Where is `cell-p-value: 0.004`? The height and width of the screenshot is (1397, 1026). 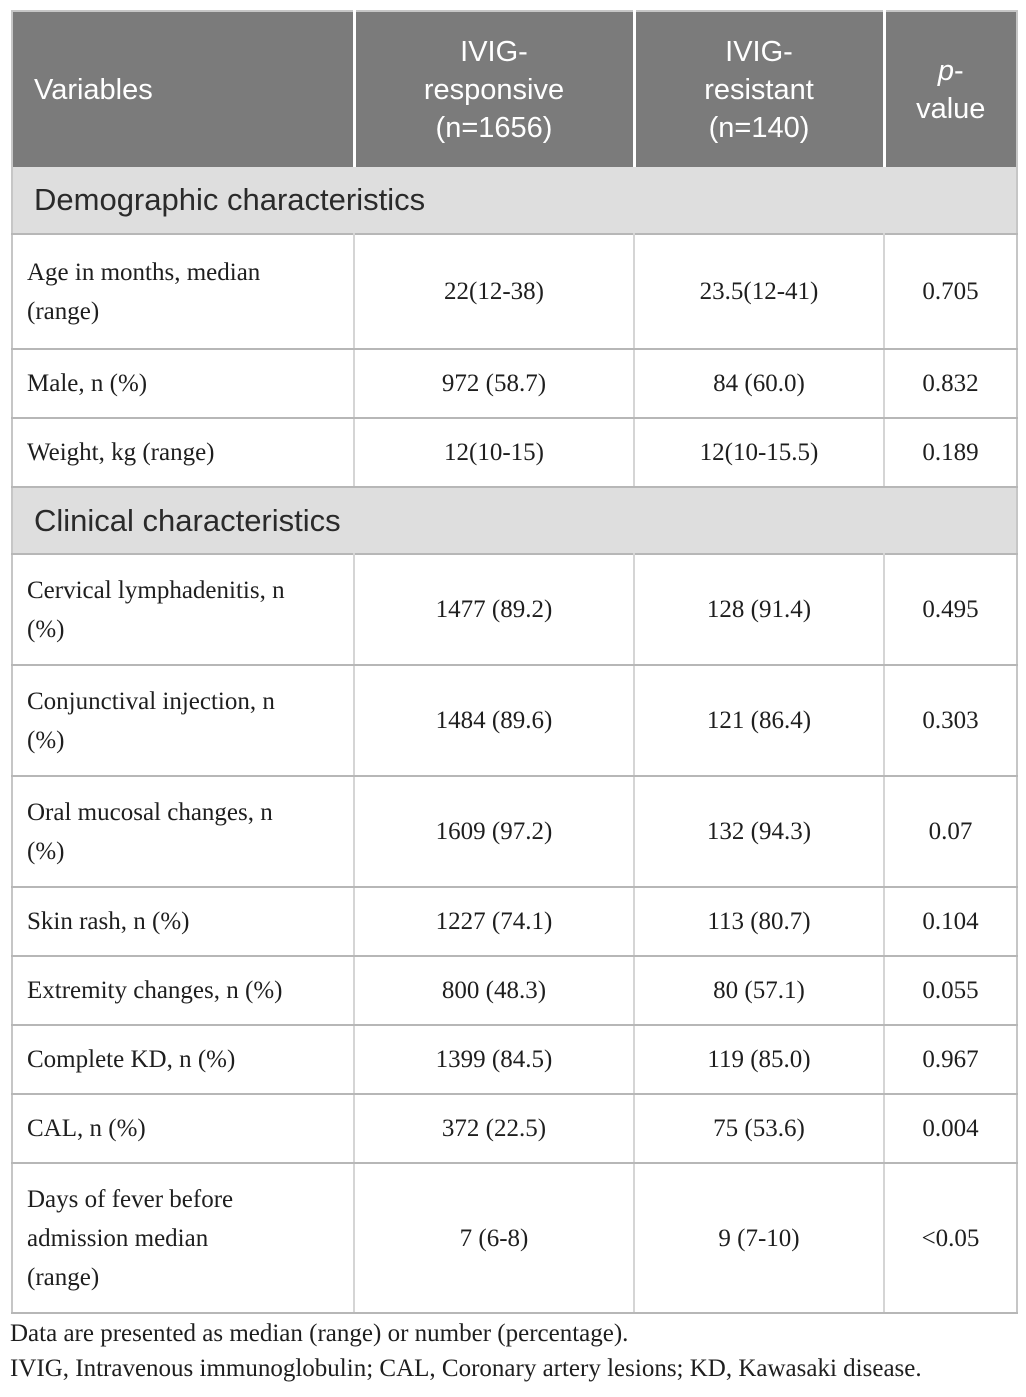
cell-p-value: 0.004 is located at coordinates (950, 1128).